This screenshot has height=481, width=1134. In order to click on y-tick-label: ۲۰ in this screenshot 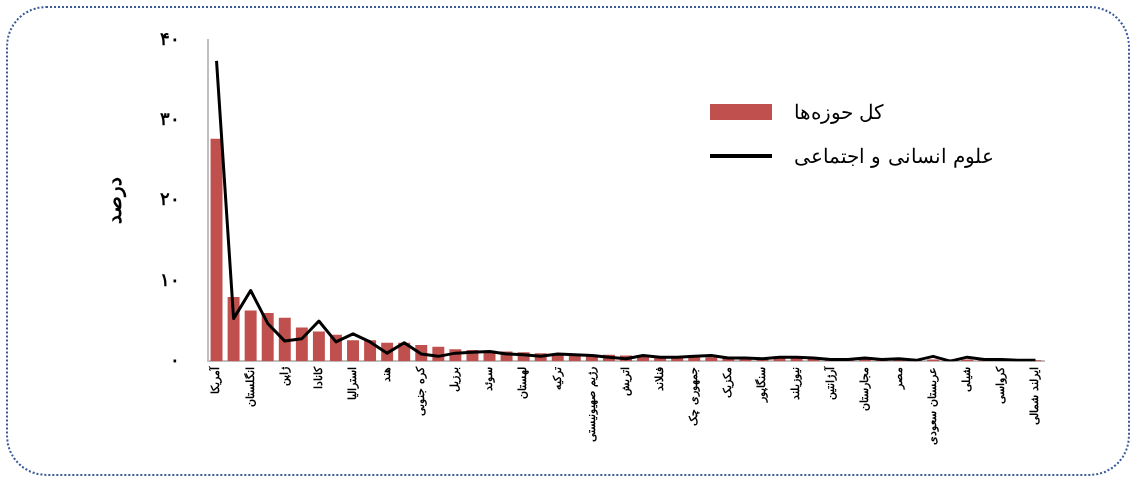, I will do `click(170, 199)`.